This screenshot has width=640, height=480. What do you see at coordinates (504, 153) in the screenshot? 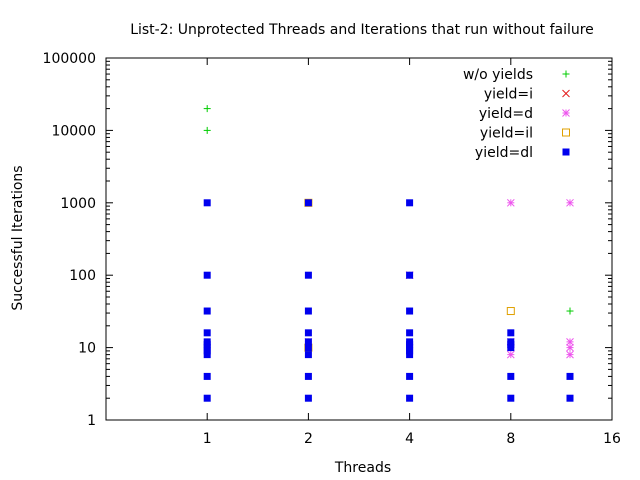
I see `legend-label: yield=dl` at bounding box center [504, 153].